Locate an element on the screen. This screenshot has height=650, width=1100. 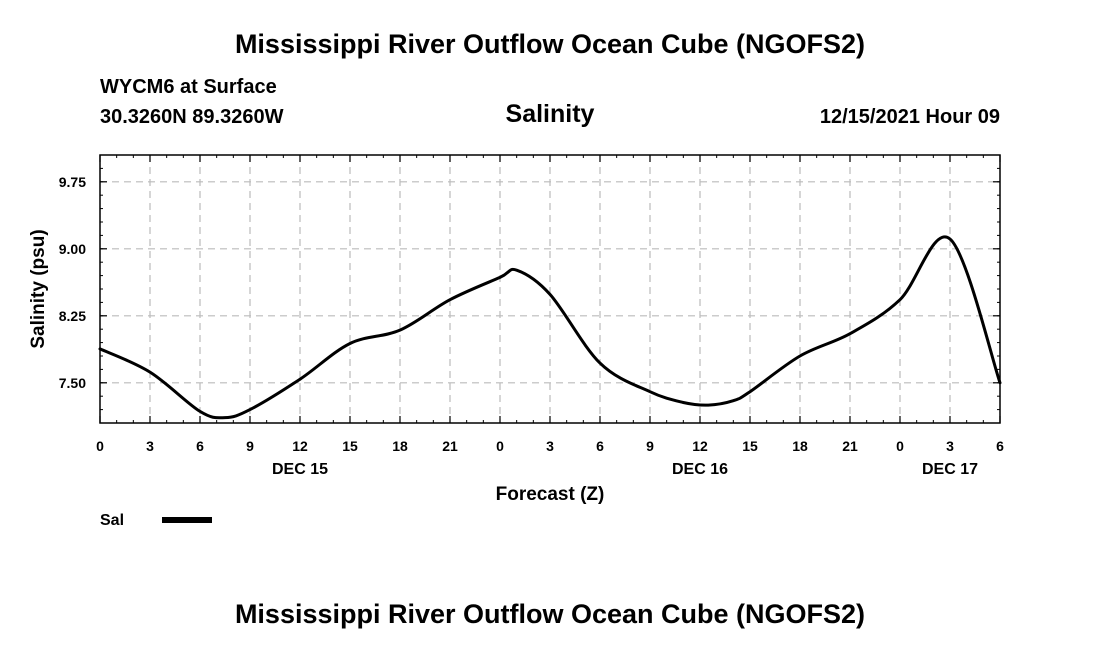
day-label: DEC 16 is located at coordinates (700, 469).